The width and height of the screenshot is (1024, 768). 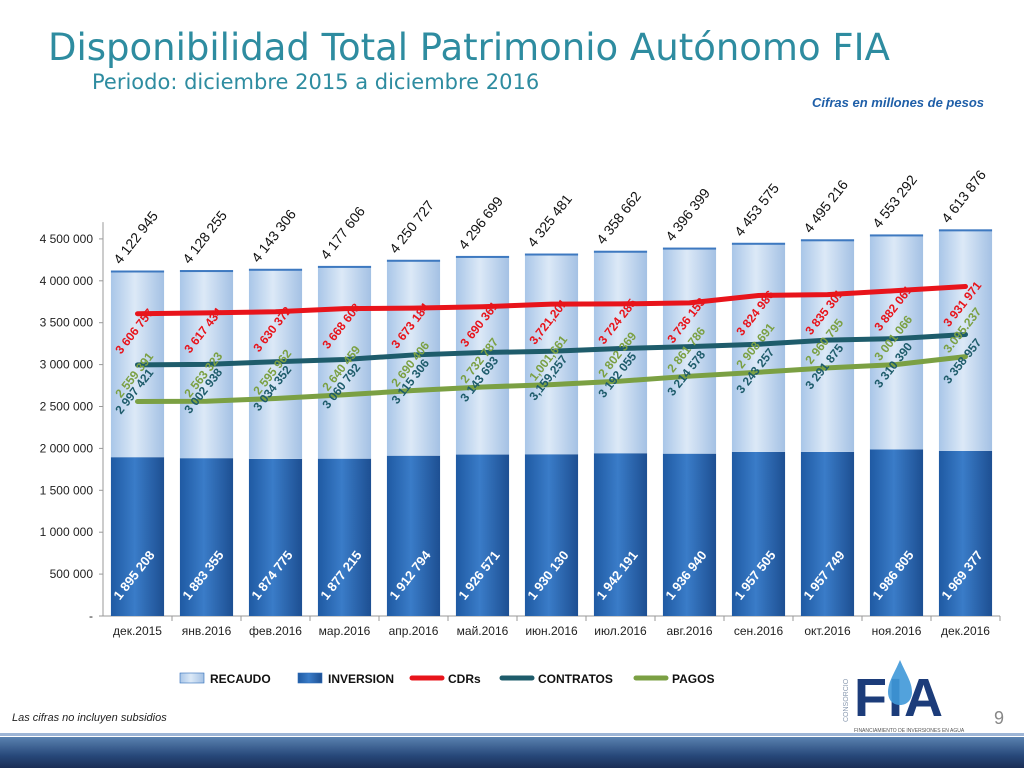 I want to click on footer-bar, so click(x=512, y=752).